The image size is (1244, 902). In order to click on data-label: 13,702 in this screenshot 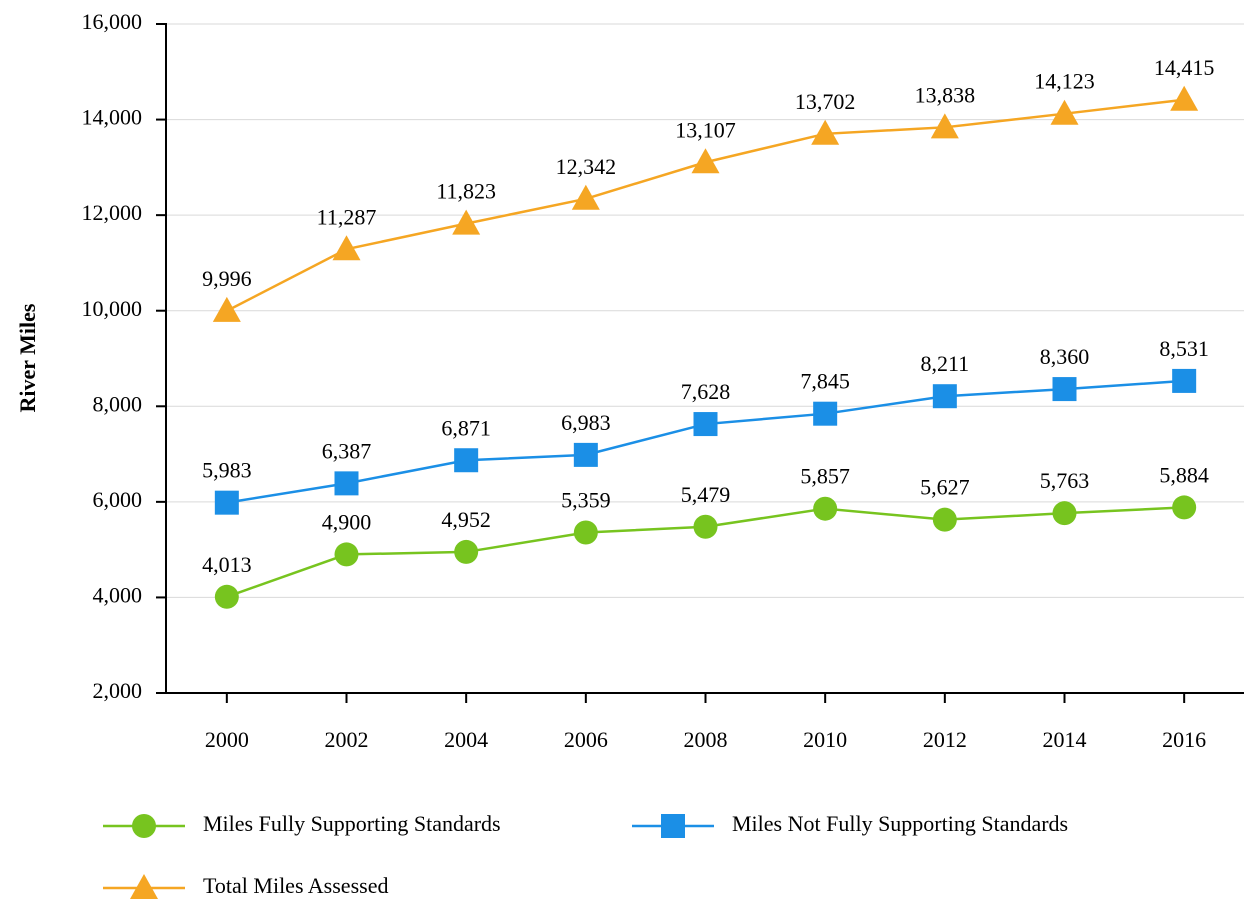, I will do `click(825, 101)`.